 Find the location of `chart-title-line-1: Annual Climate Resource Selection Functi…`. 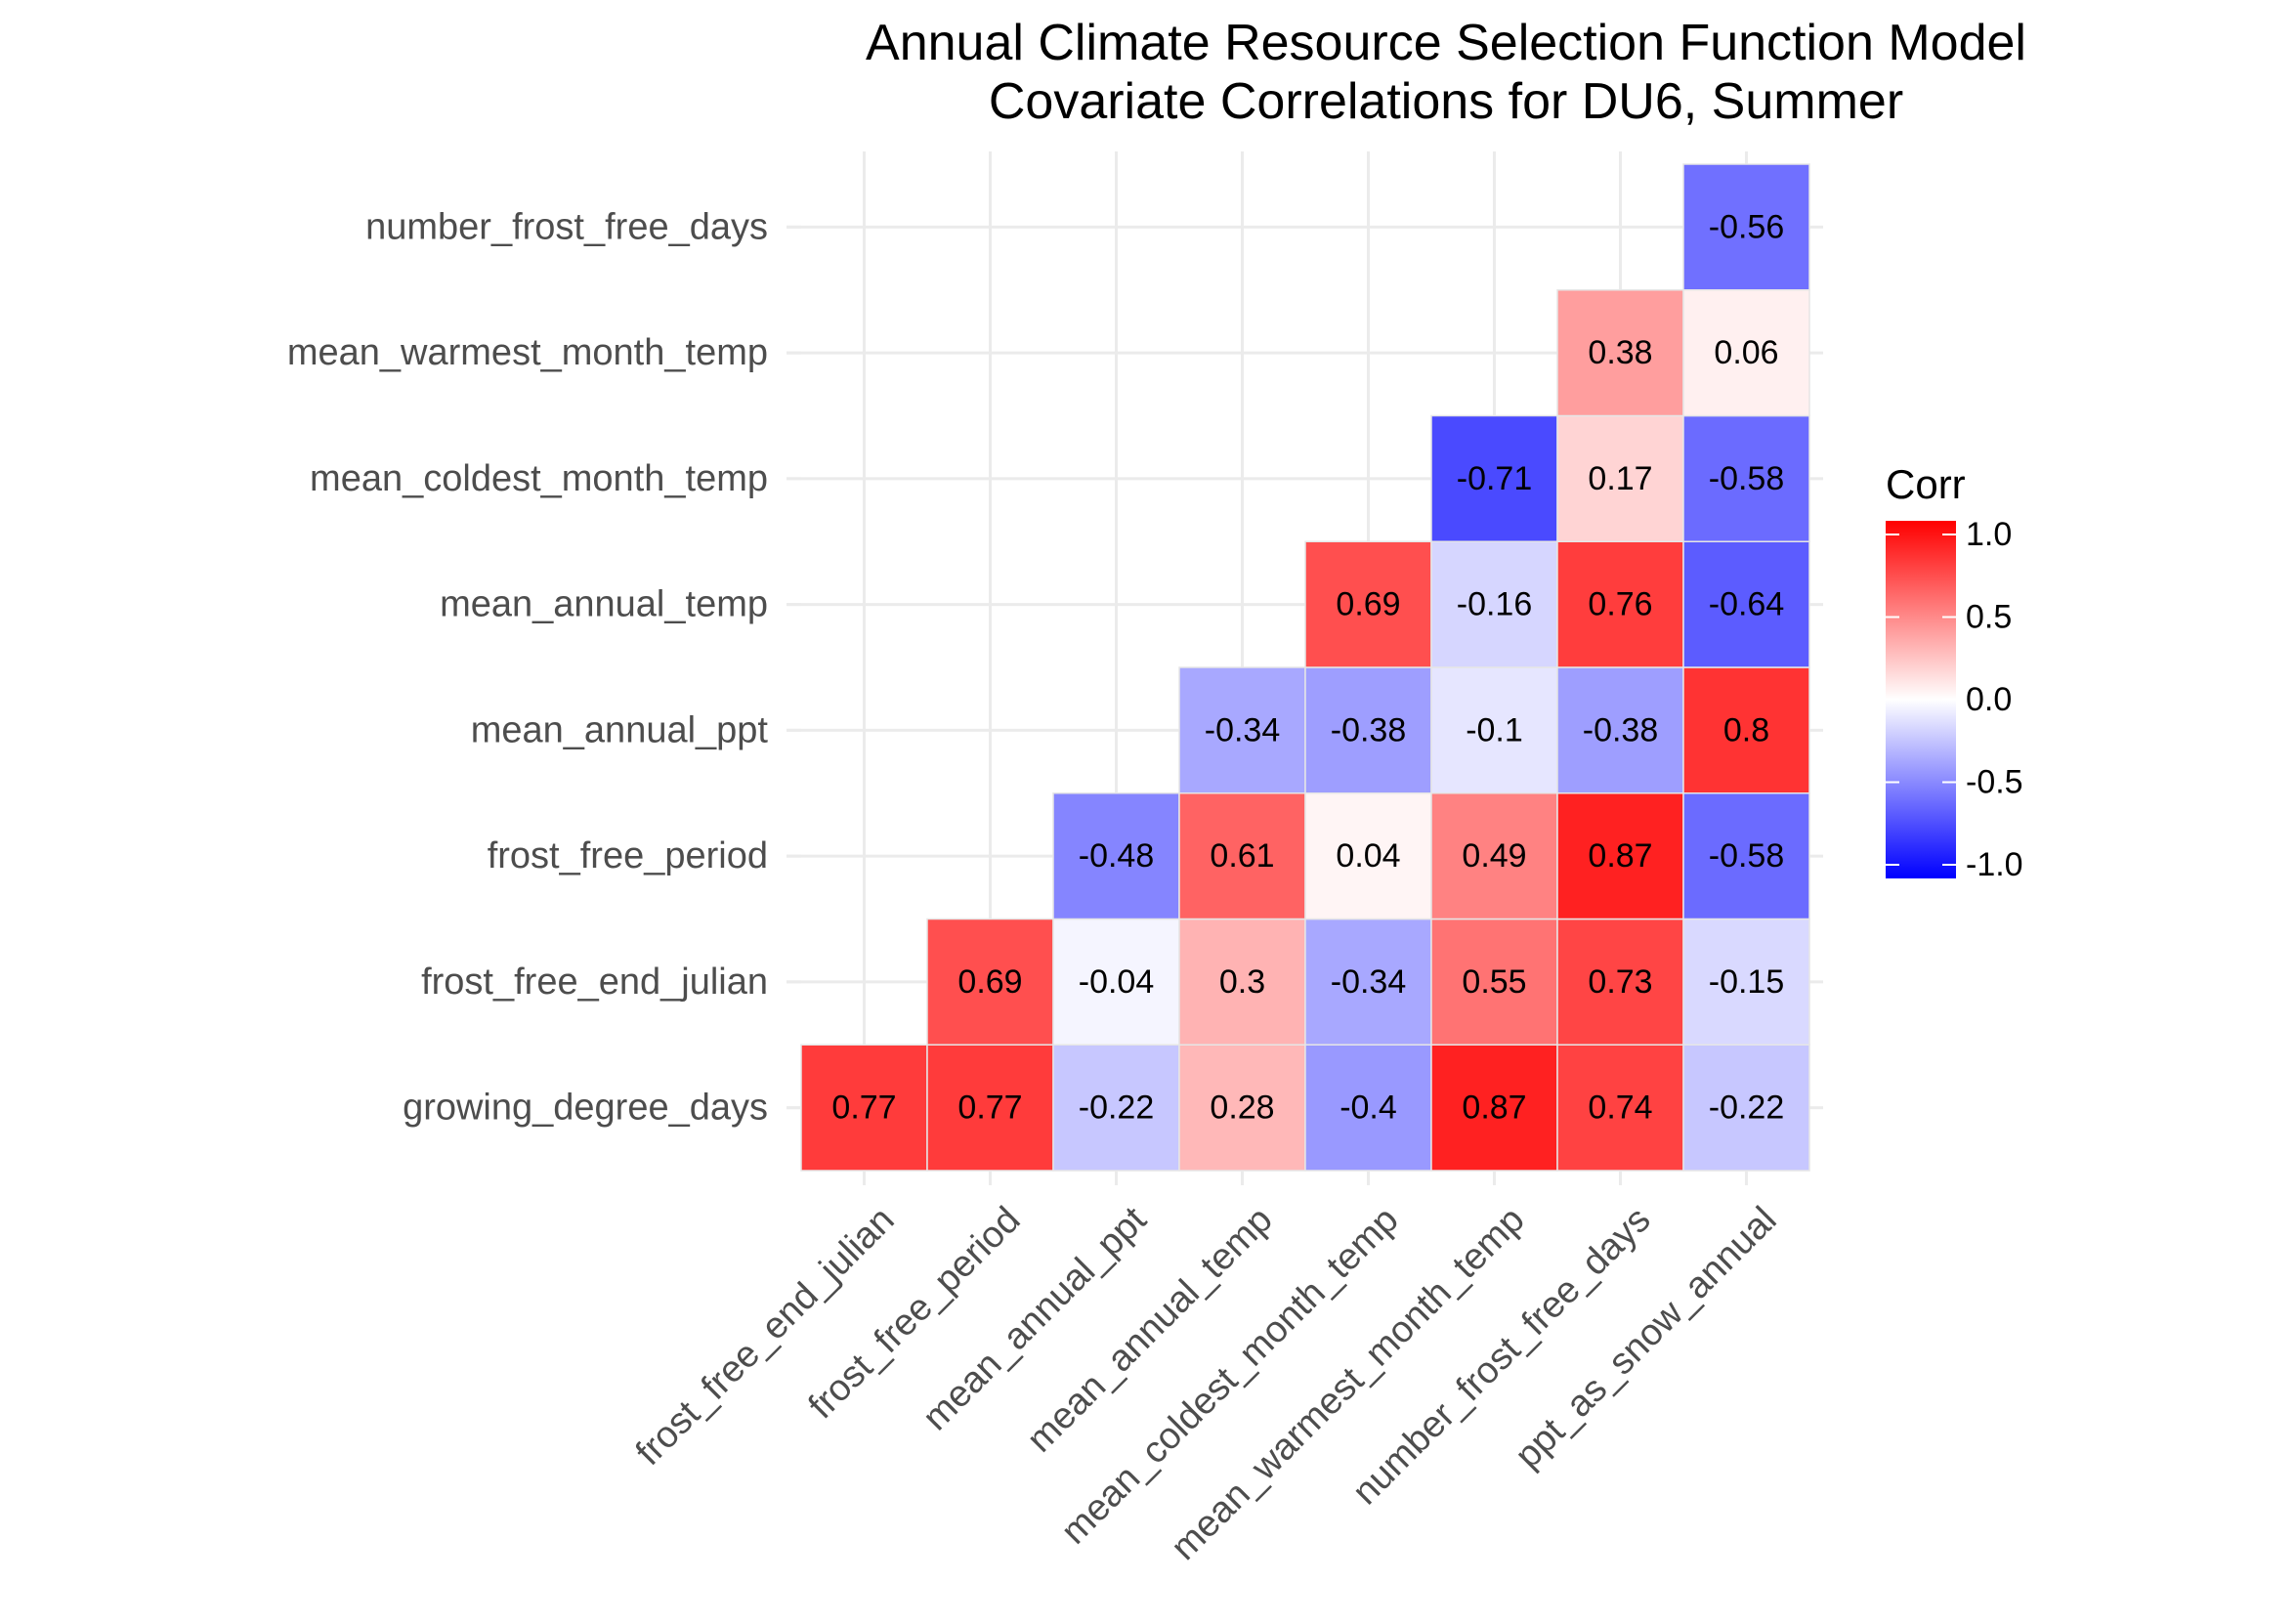

chart-title-line-1: Annual Climate Resource Selection Functi… is located at coordinates (1446, 43).